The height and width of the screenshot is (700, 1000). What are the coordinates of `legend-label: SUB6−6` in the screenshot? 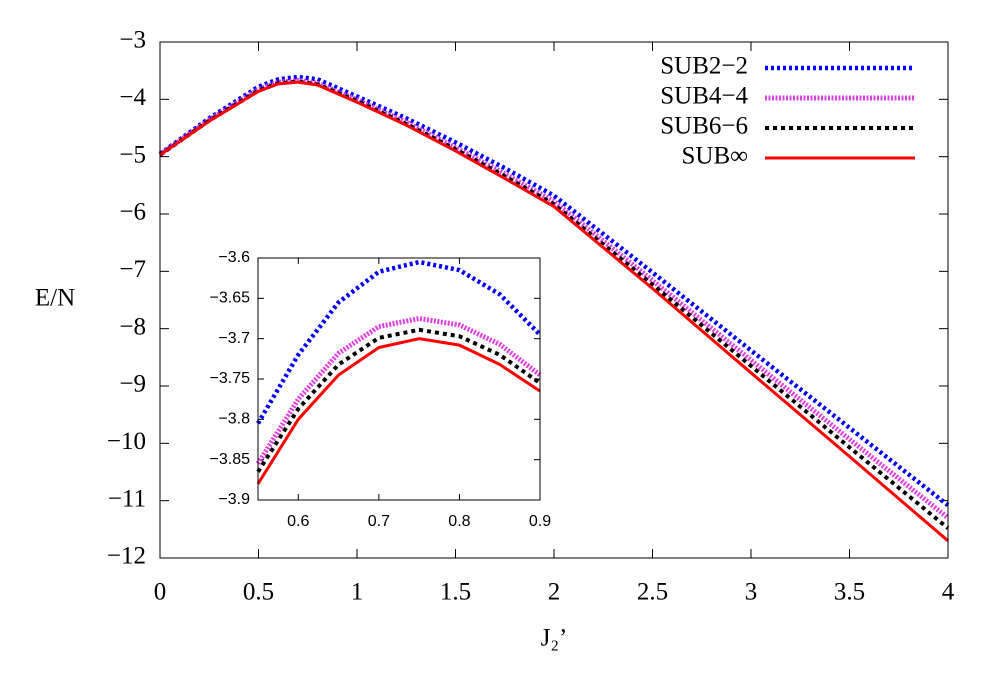 It's located at (704, 126).